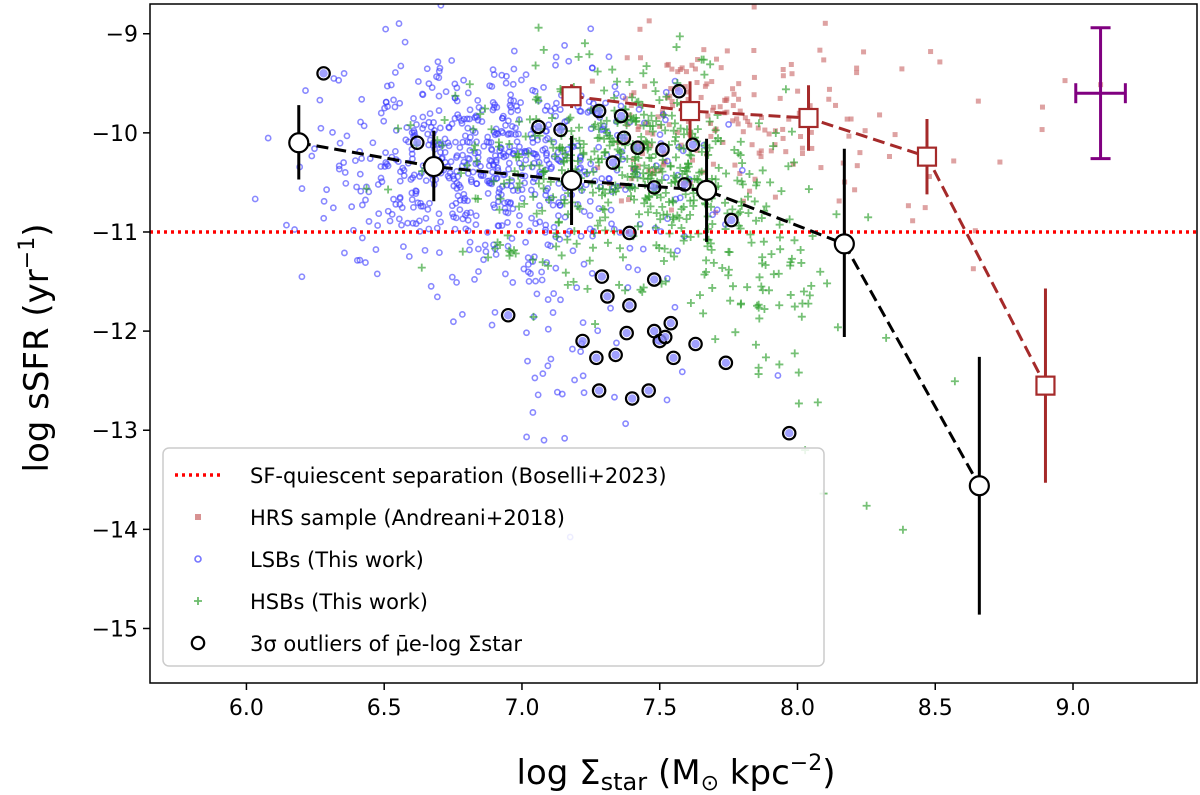  What do you see at coordinates (198, 559) in the screenshot?
I see `legend-swatch-circle` at bounding box center [198, 559].